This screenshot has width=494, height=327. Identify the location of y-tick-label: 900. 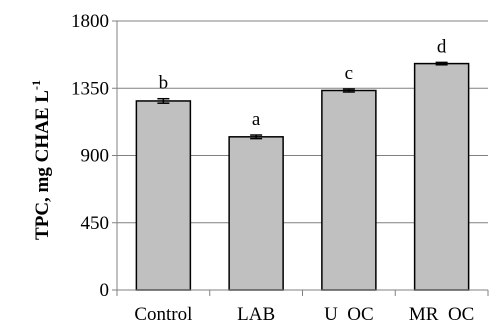
(95, 156).